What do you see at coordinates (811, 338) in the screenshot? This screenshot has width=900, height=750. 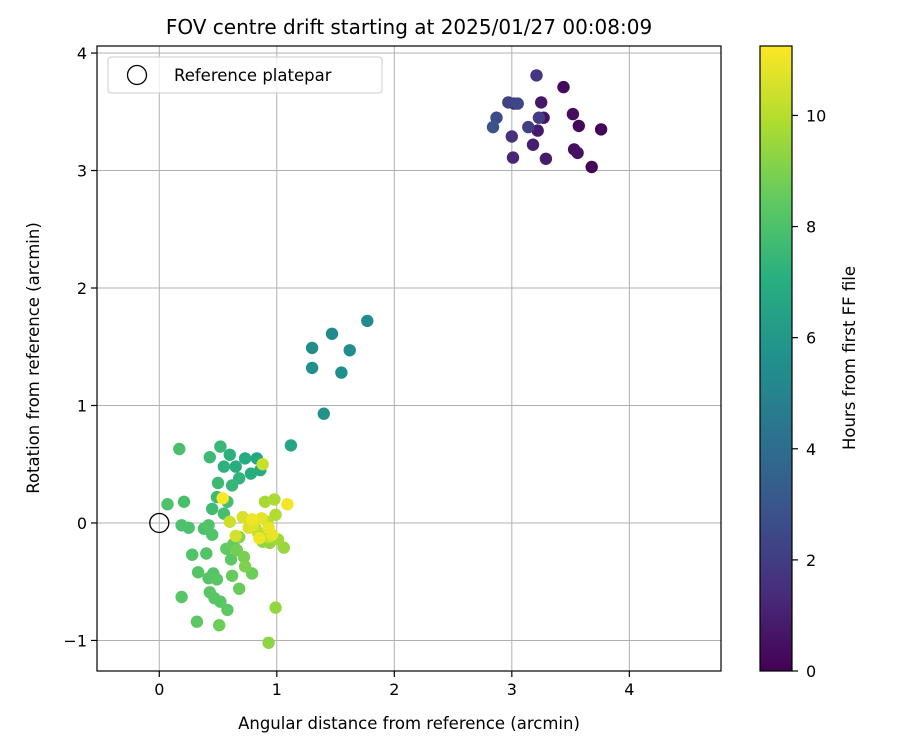 I see `colorbar-tick-label: 6` at bounding box center [811, 338].